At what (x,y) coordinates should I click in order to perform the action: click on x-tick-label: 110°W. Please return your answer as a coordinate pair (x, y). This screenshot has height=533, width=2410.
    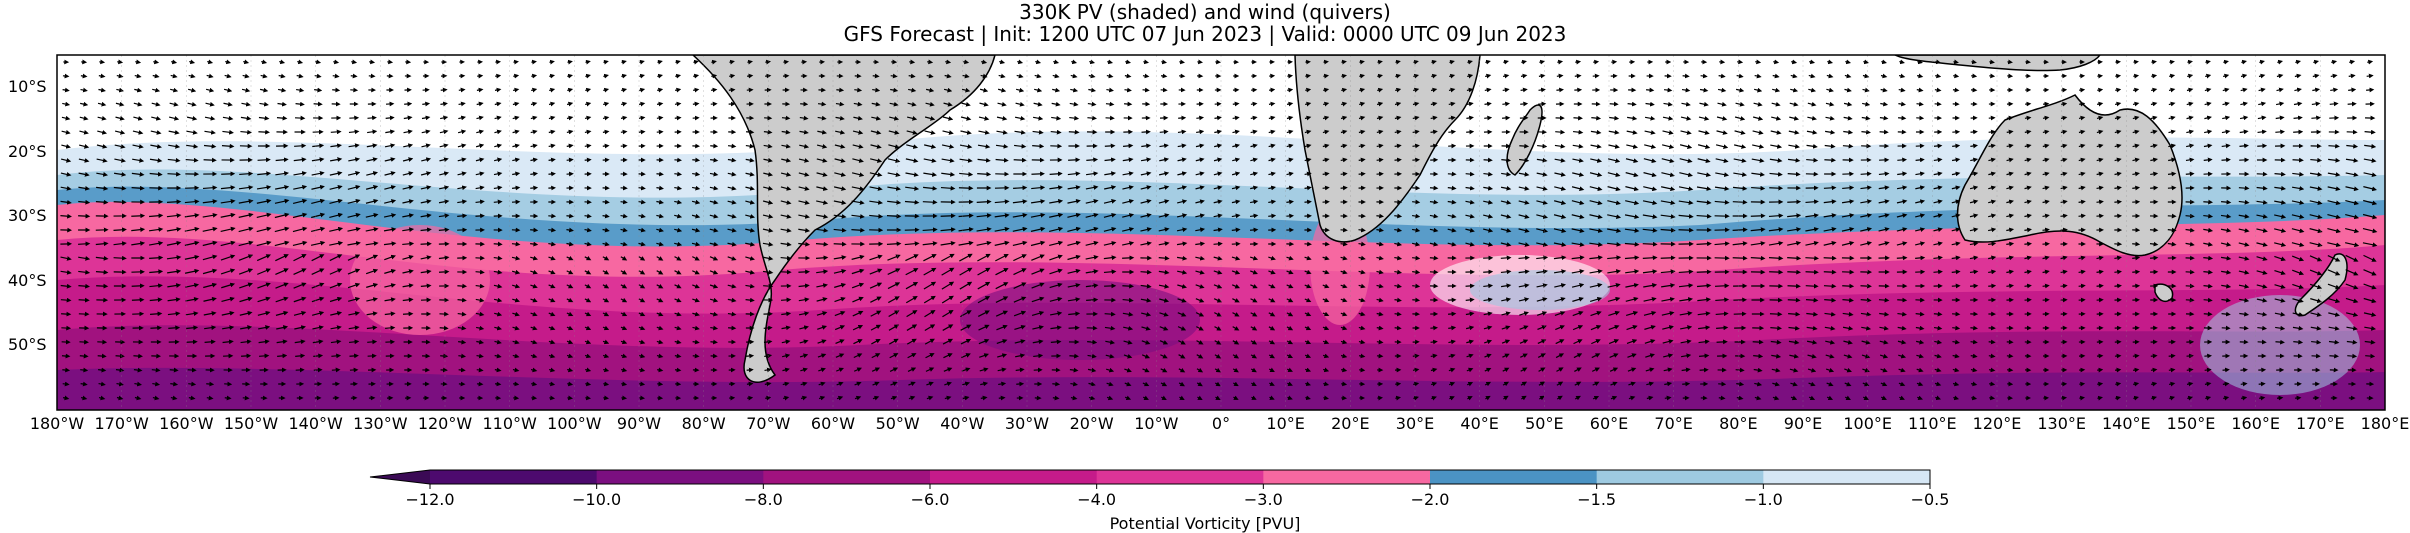
    Looking at the image, I should click on (509, 424).